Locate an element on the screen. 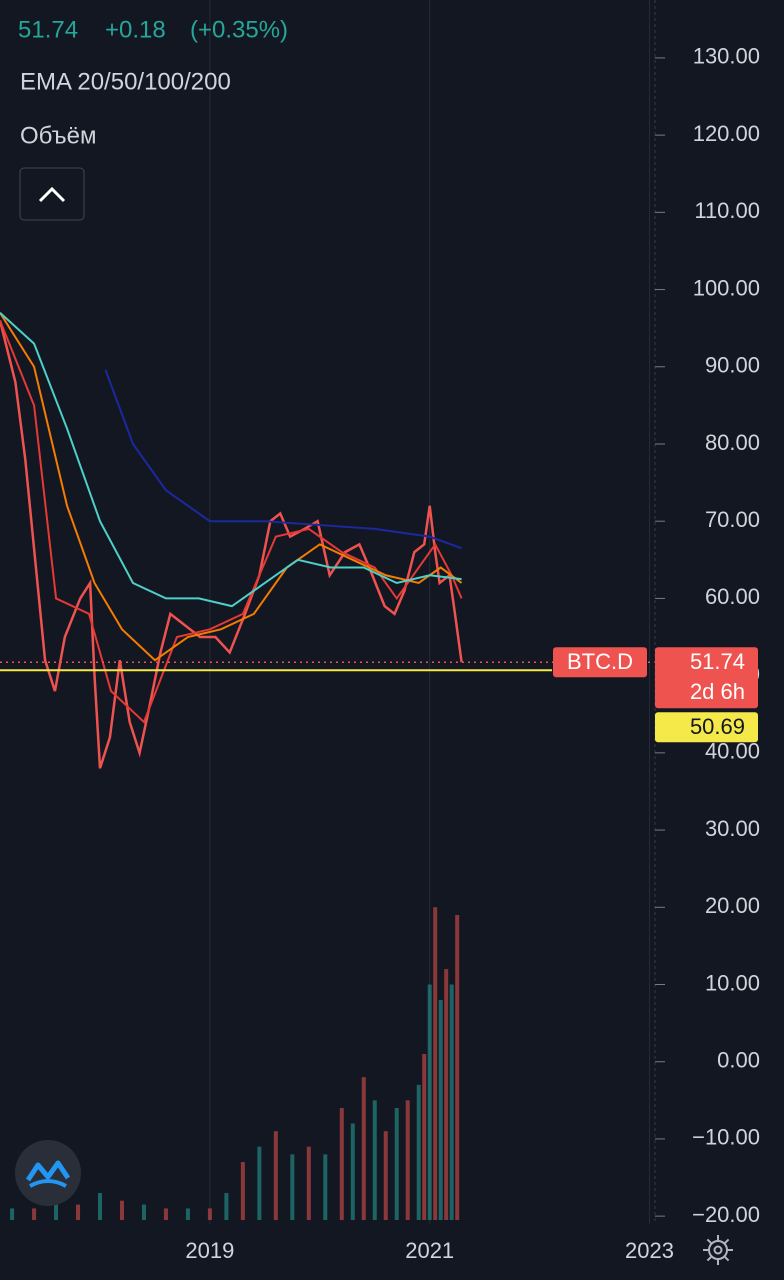 The image size is (784, 1280). y-tick-label: −20.00 is located at coordinates (726, 1214).